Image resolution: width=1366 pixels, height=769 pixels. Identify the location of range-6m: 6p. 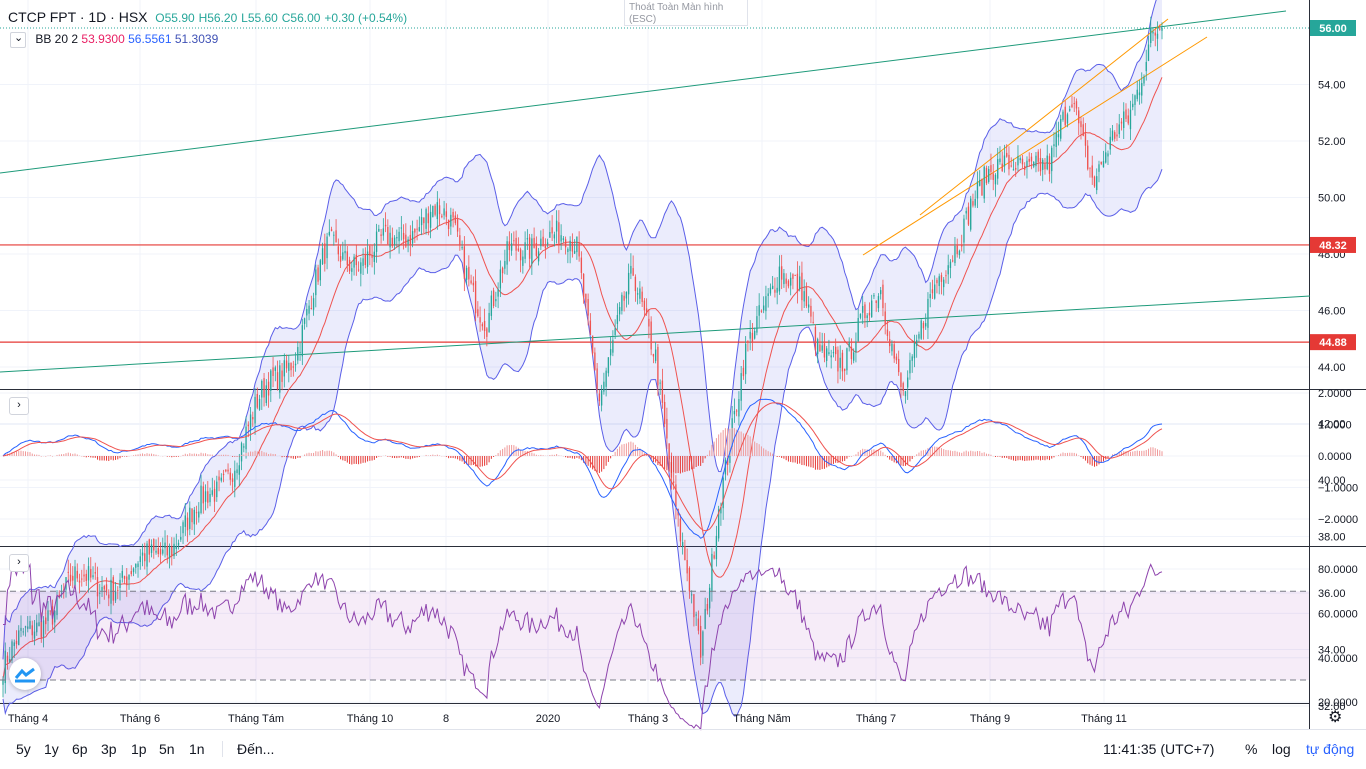
(80, 749).